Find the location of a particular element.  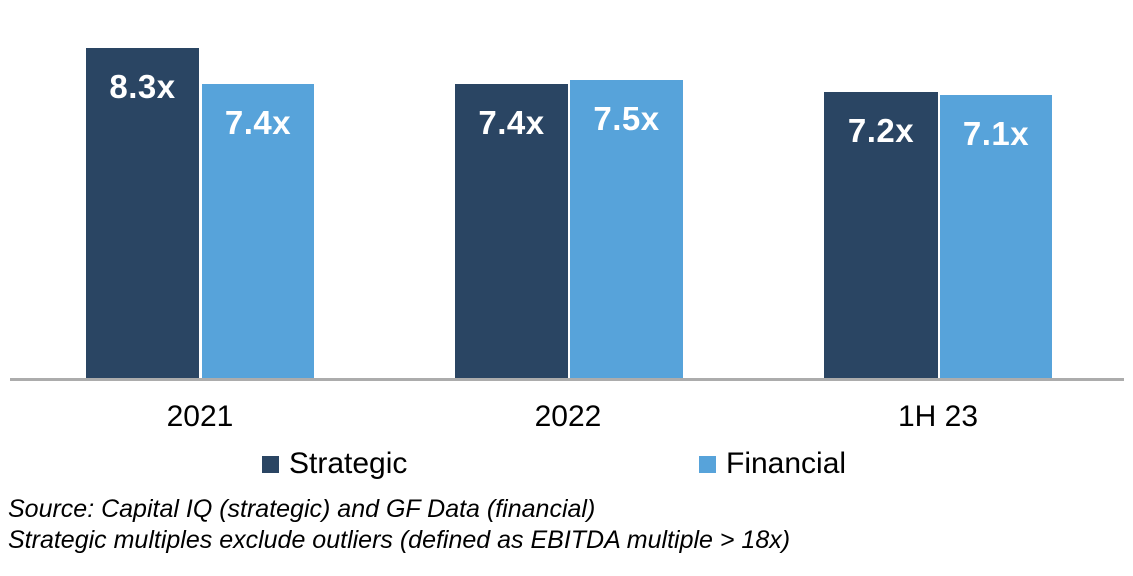

legend-swatch-strategic is located at coordinates (270, 464).